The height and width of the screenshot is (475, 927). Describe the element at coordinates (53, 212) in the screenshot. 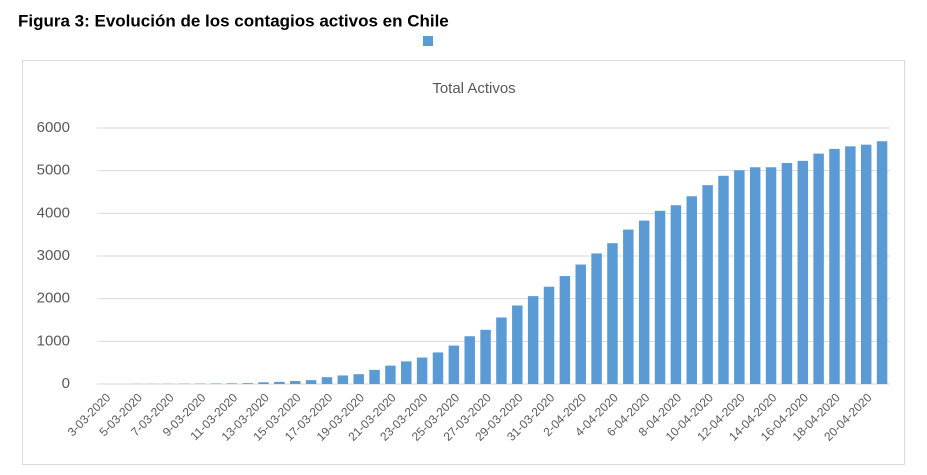

I see `y-tick-label: 4000` at that location.